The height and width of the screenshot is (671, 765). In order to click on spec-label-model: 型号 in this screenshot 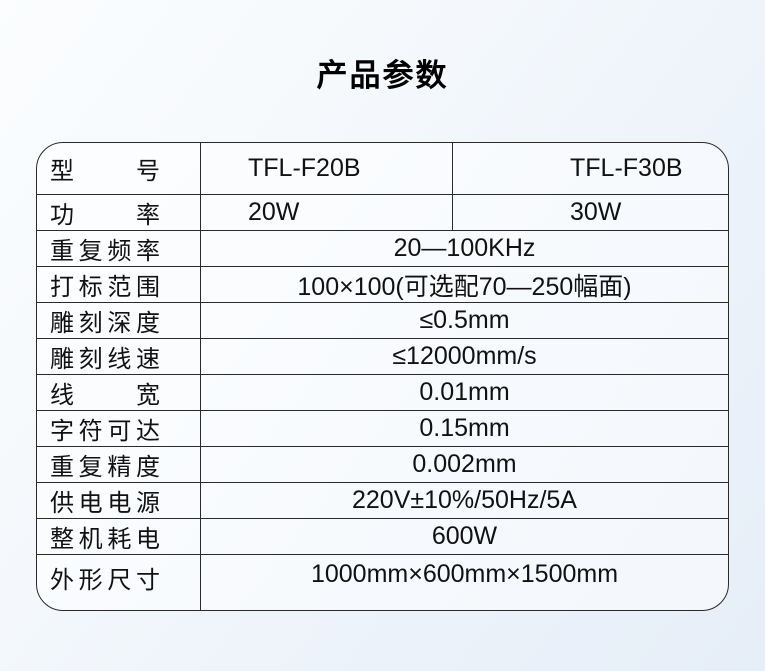, I will do `click(119, 169)`.